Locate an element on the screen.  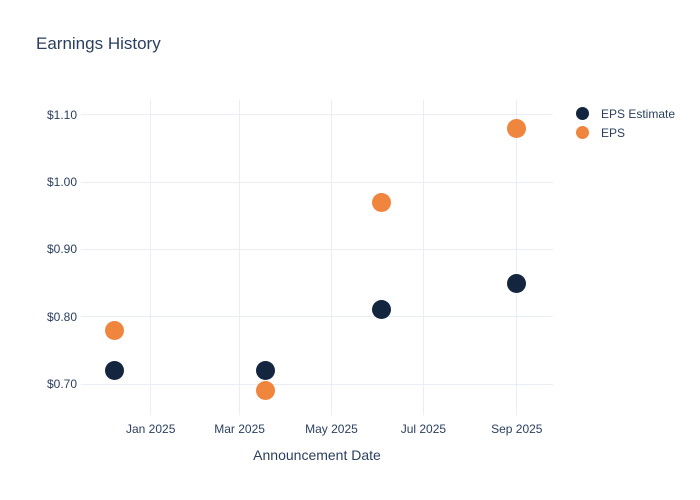
legend-label-eps: EPS is located at coordinates (613, 132).